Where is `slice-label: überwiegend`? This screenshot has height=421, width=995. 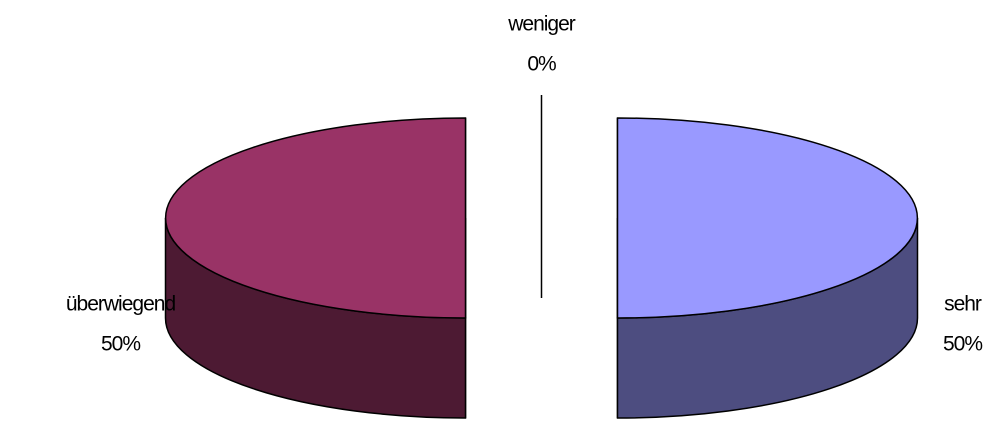
slice-label: überwiegend is located at coordinates (121, 304).